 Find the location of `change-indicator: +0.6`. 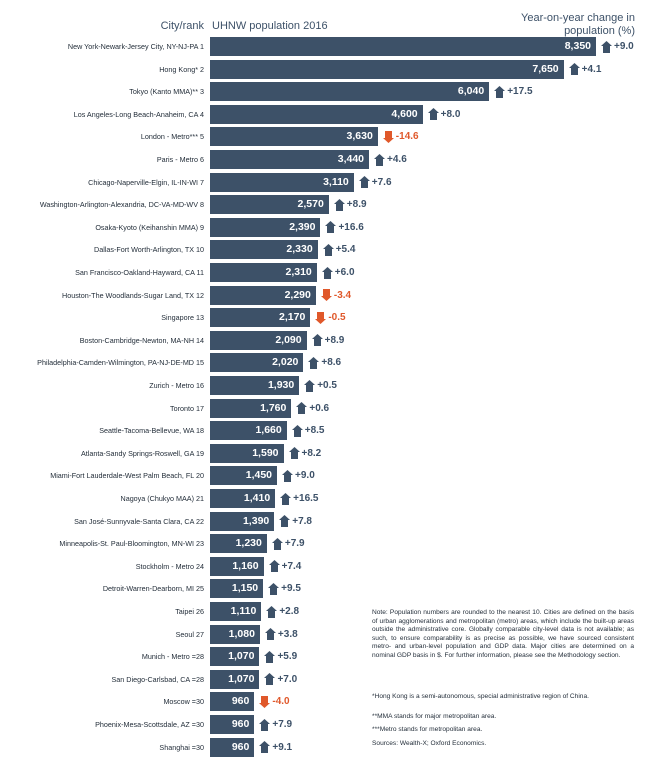

change-indicator: +0.6 is located at coordinates (312, 408).